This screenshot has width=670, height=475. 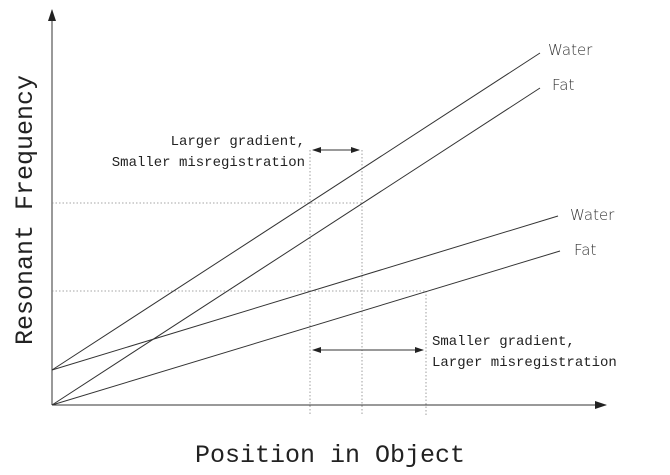 I want to click on annotation: Larger gradient,, so click(x=238, y=142).